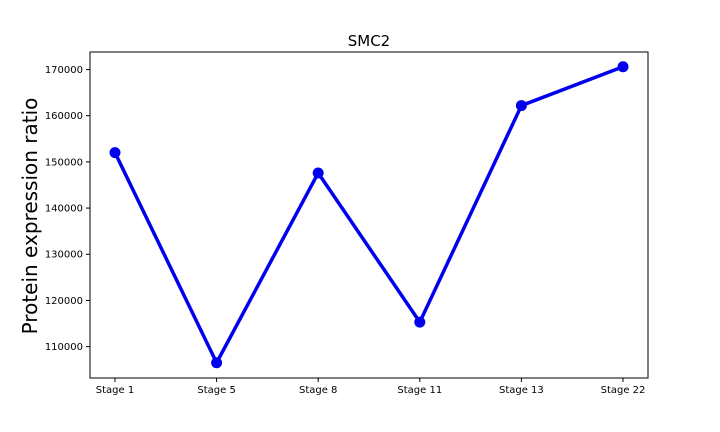 This screenshot has width=720, height=432. Describe the element at coordinates (64, 162) in the screenshot. I see `y-tick-label: 150000` at that location.